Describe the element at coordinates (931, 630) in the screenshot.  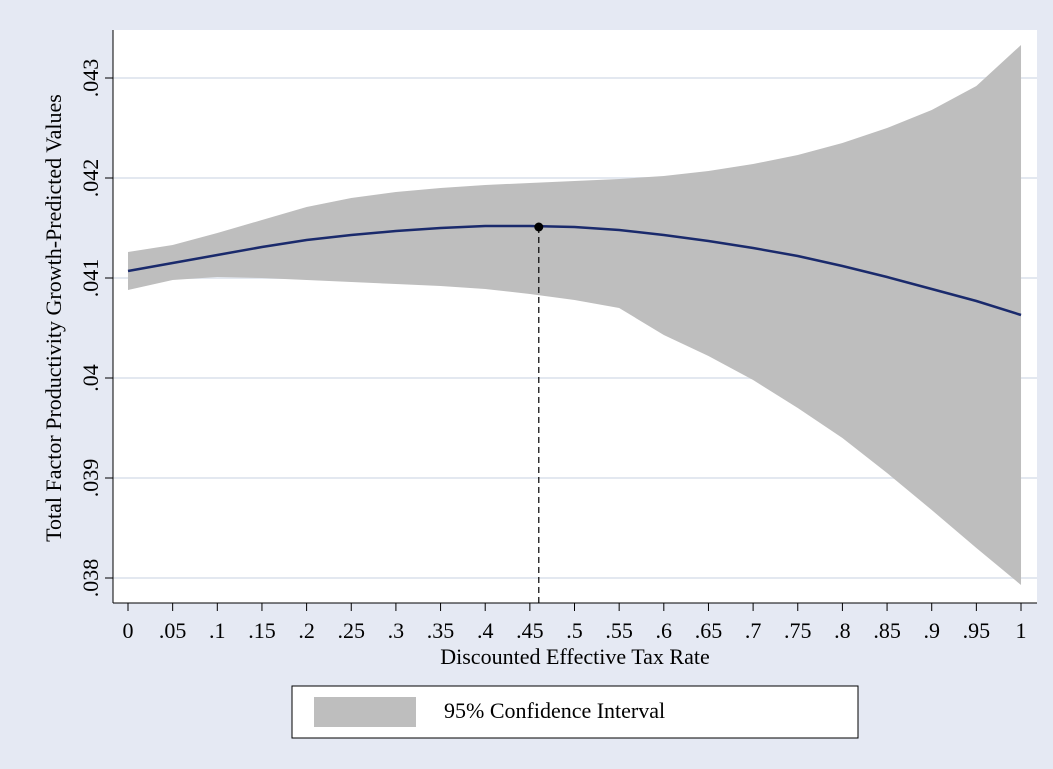
I see `x-tick-label: .9` at that location.